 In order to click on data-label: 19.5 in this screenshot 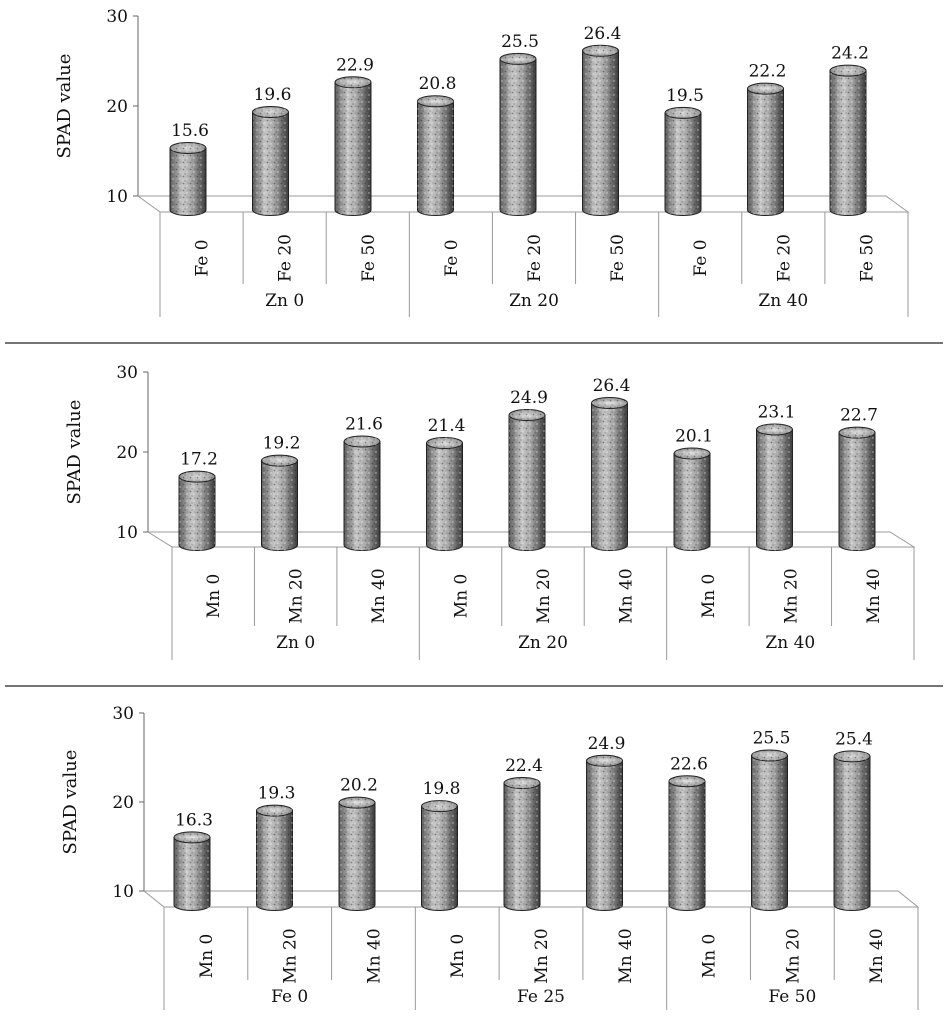, I will do `click(685, 96)`.